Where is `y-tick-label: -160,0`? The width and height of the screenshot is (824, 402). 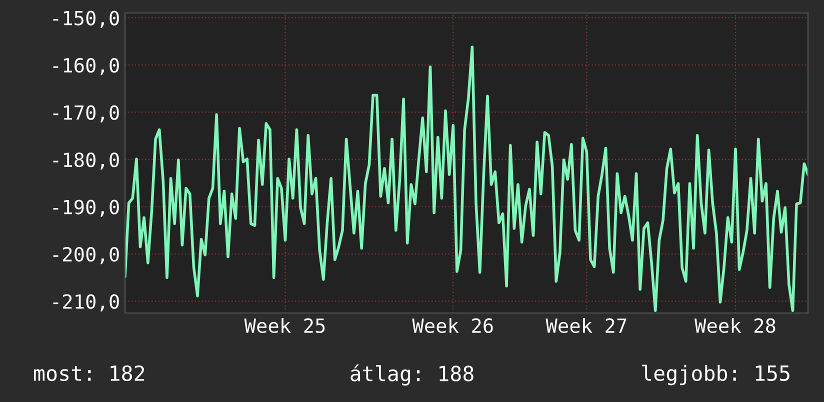 y-tick-label: -160,0 is located at coordinates (86, 67).